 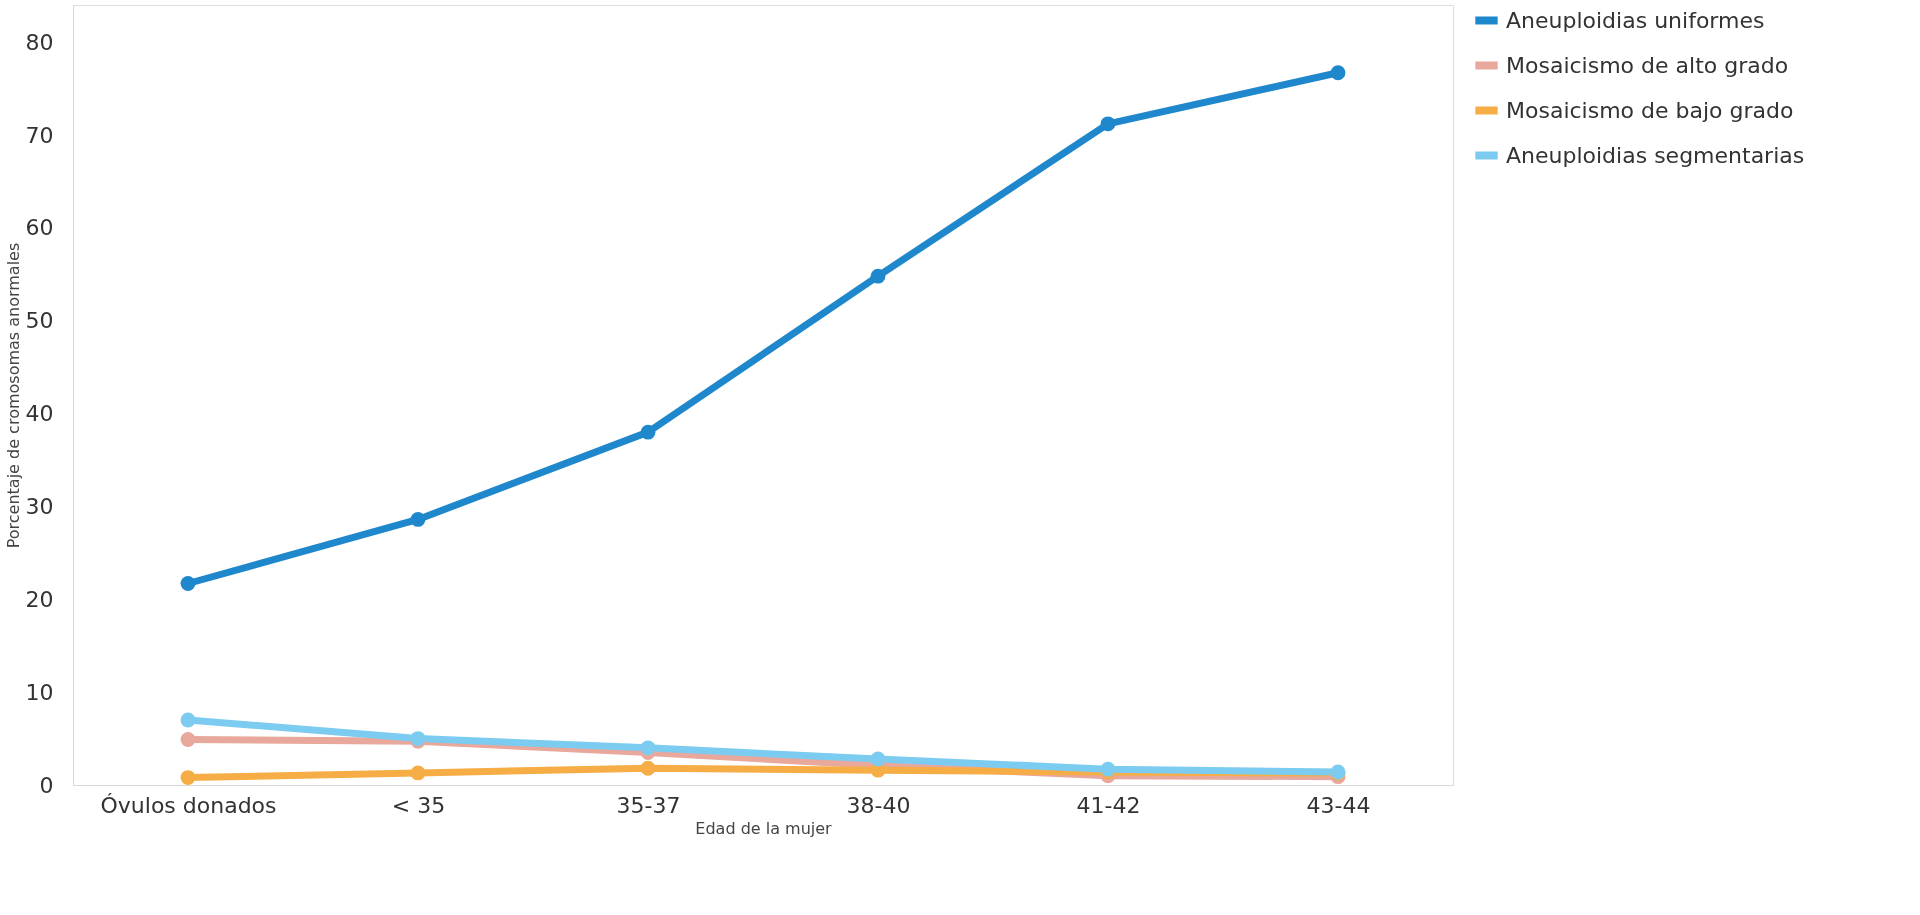 I want to click on y-tick-label: 80, so click(x=39, y=42).